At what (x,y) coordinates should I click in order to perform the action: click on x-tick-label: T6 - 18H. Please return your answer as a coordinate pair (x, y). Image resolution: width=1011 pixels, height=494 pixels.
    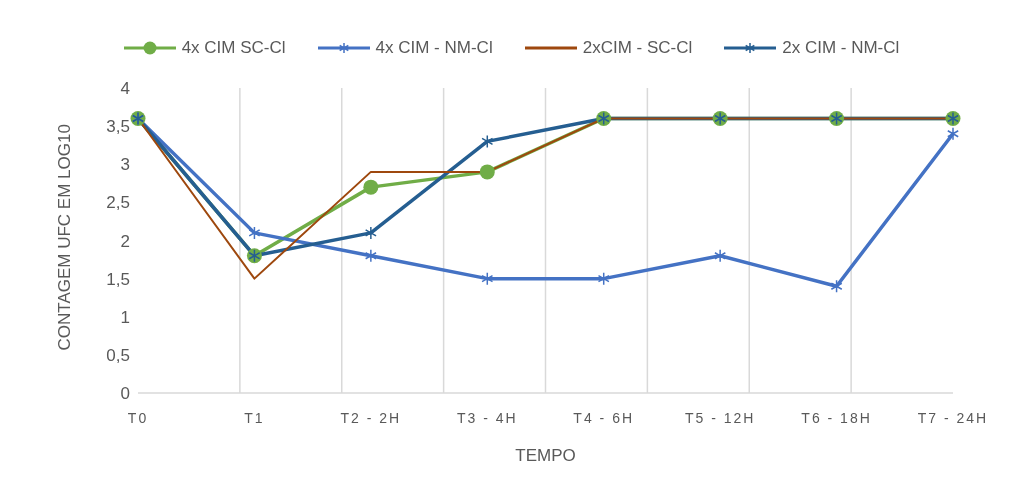
    Looking at the image, I should click on (836, 417).